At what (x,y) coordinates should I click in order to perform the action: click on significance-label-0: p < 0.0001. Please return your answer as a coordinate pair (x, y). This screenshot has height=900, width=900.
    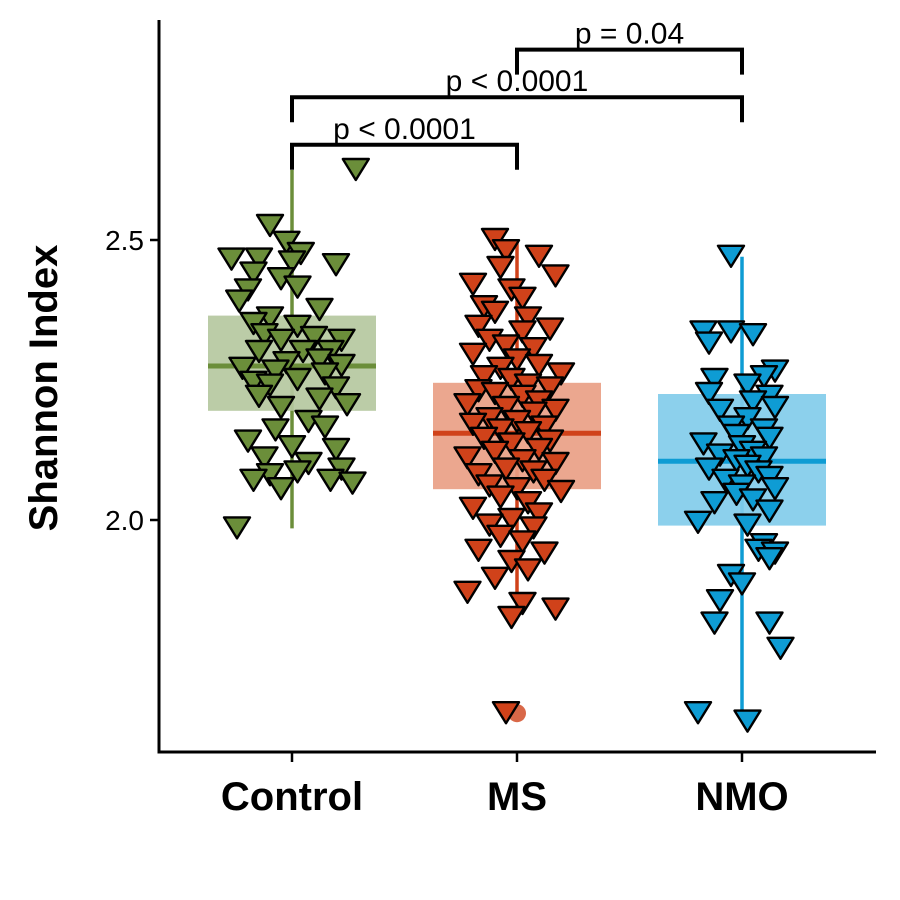
    Looking at the image, I should click on (404, 129).